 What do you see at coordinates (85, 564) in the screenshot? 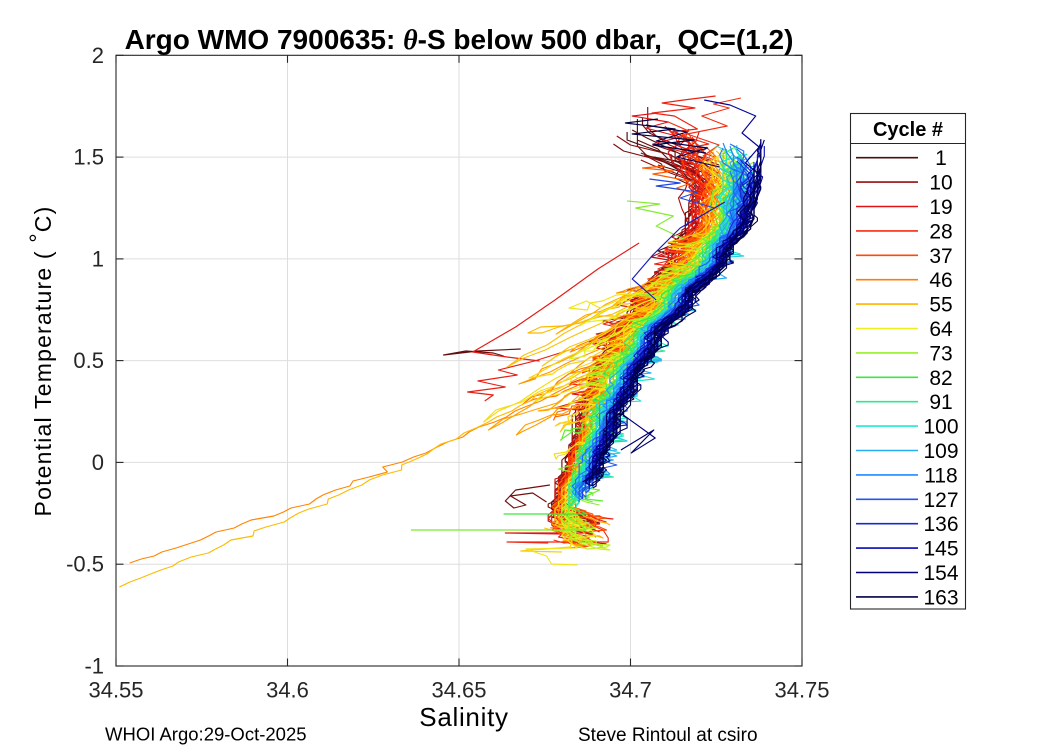
I see `svg-text: -0.5` at bounding box center [85, 564].